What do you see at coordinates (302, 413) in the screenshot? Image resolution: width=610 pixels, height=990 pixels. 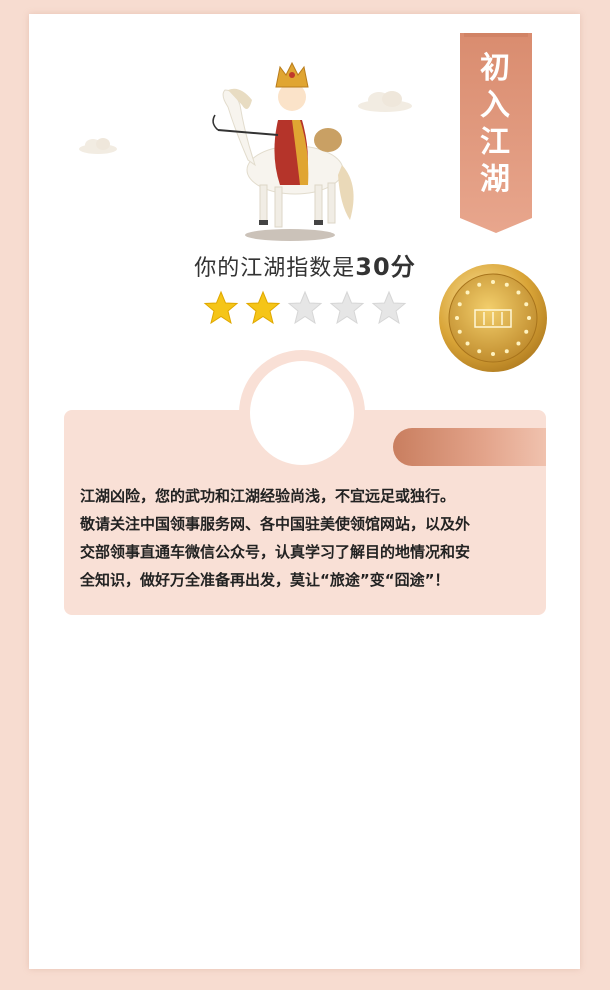 I see `panel-badge` at bounding box center [302, 413].